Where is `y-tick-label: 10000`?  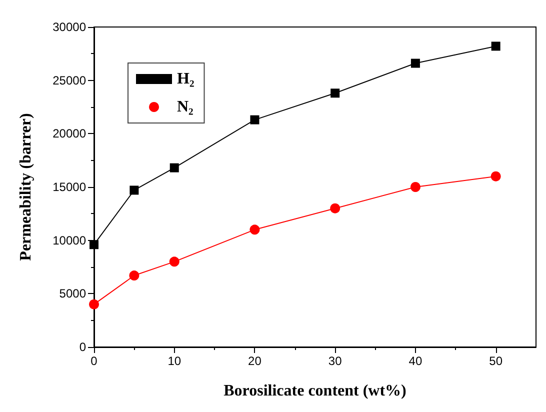 y-tick-label: 10000 is located at coordinates (69, 240).